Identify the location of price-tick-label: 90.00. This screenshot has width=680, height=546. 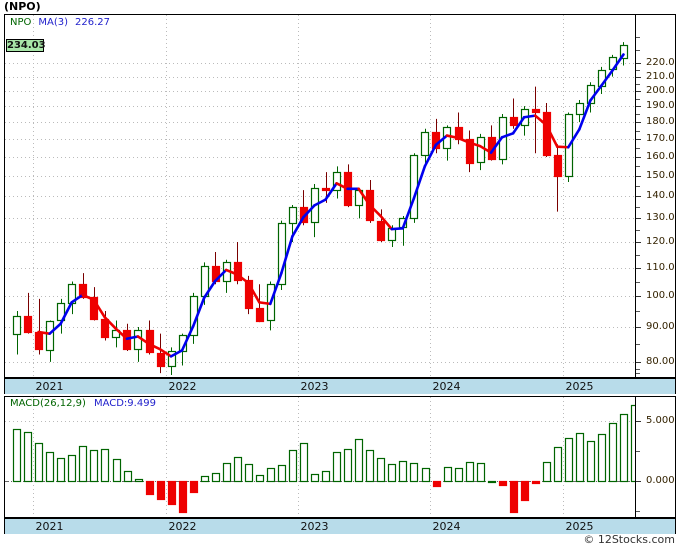
(660, 327).